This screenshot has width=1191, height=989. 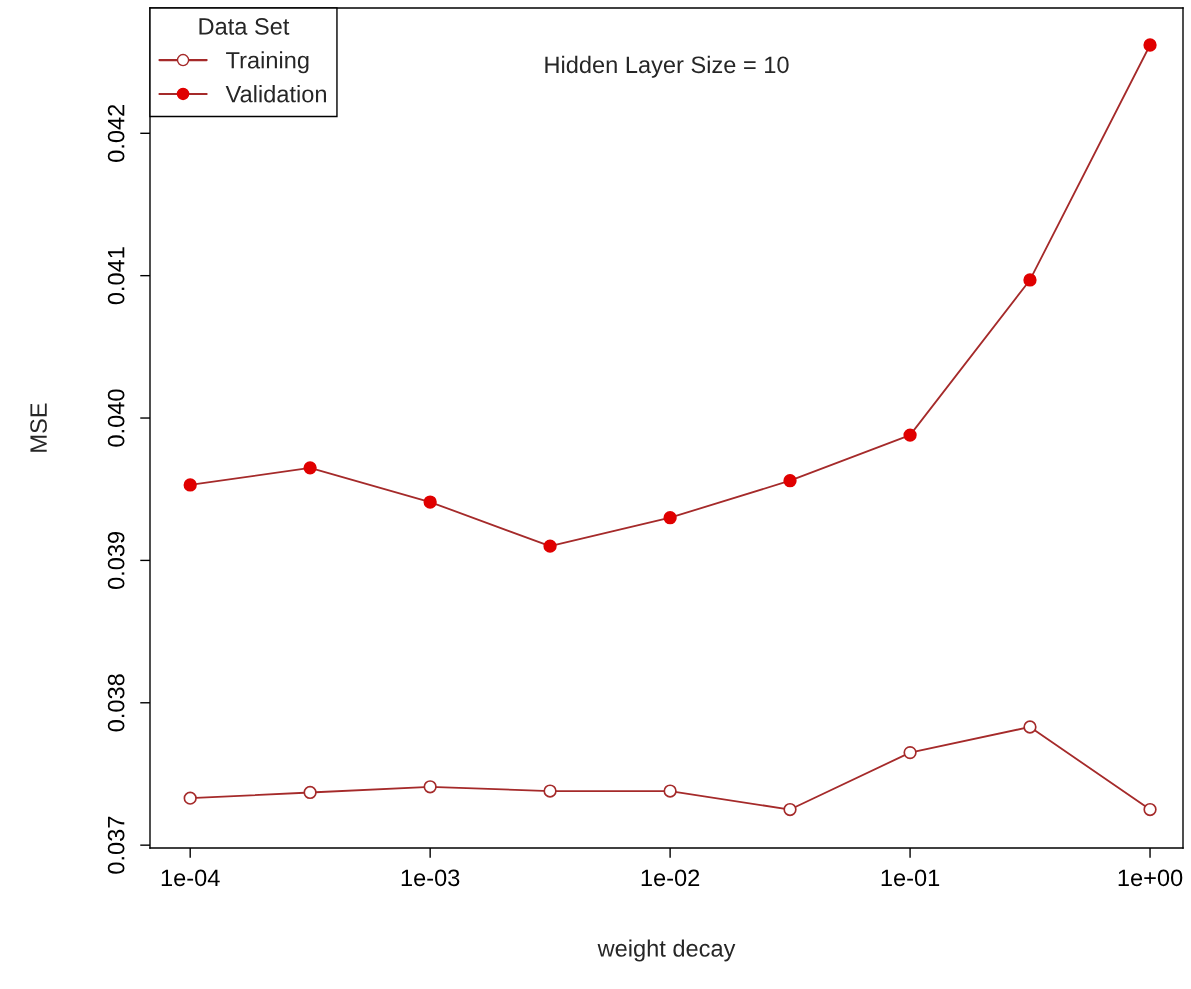 What do you see at coordinates (667, 66) in the screenshot?
I see `annotation: Hidden Layer Size = 10` at bounding box center [667, 66].